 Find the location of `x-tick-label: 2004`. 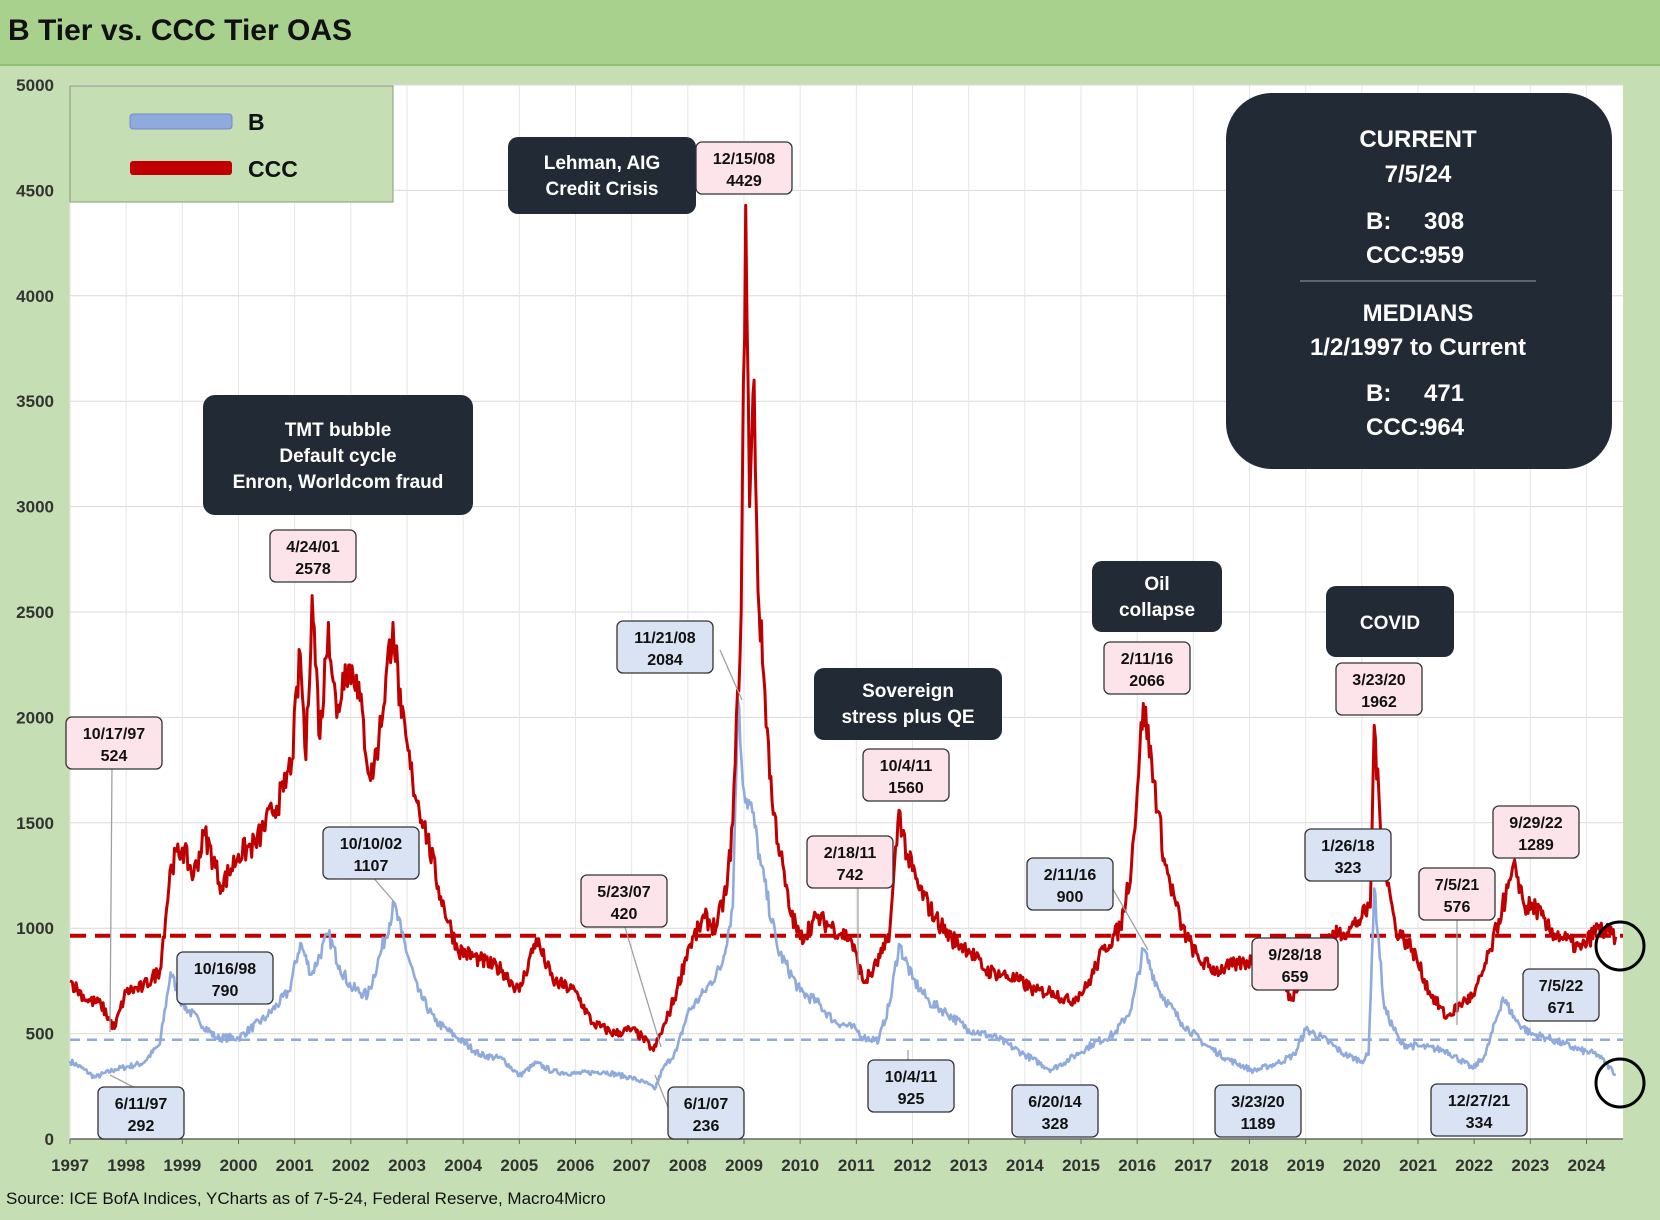

x-tick-label: 2004 is located at coordinates (463, 1165).